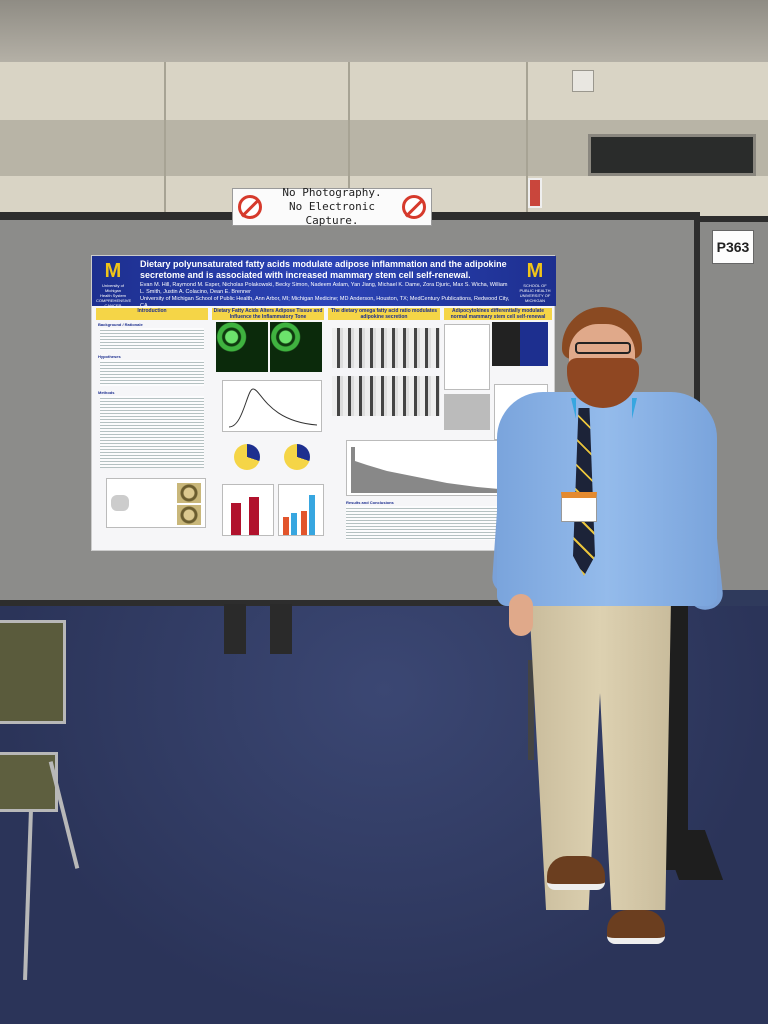  I want to click on subhead-methods: Methods, so click(106, 392).